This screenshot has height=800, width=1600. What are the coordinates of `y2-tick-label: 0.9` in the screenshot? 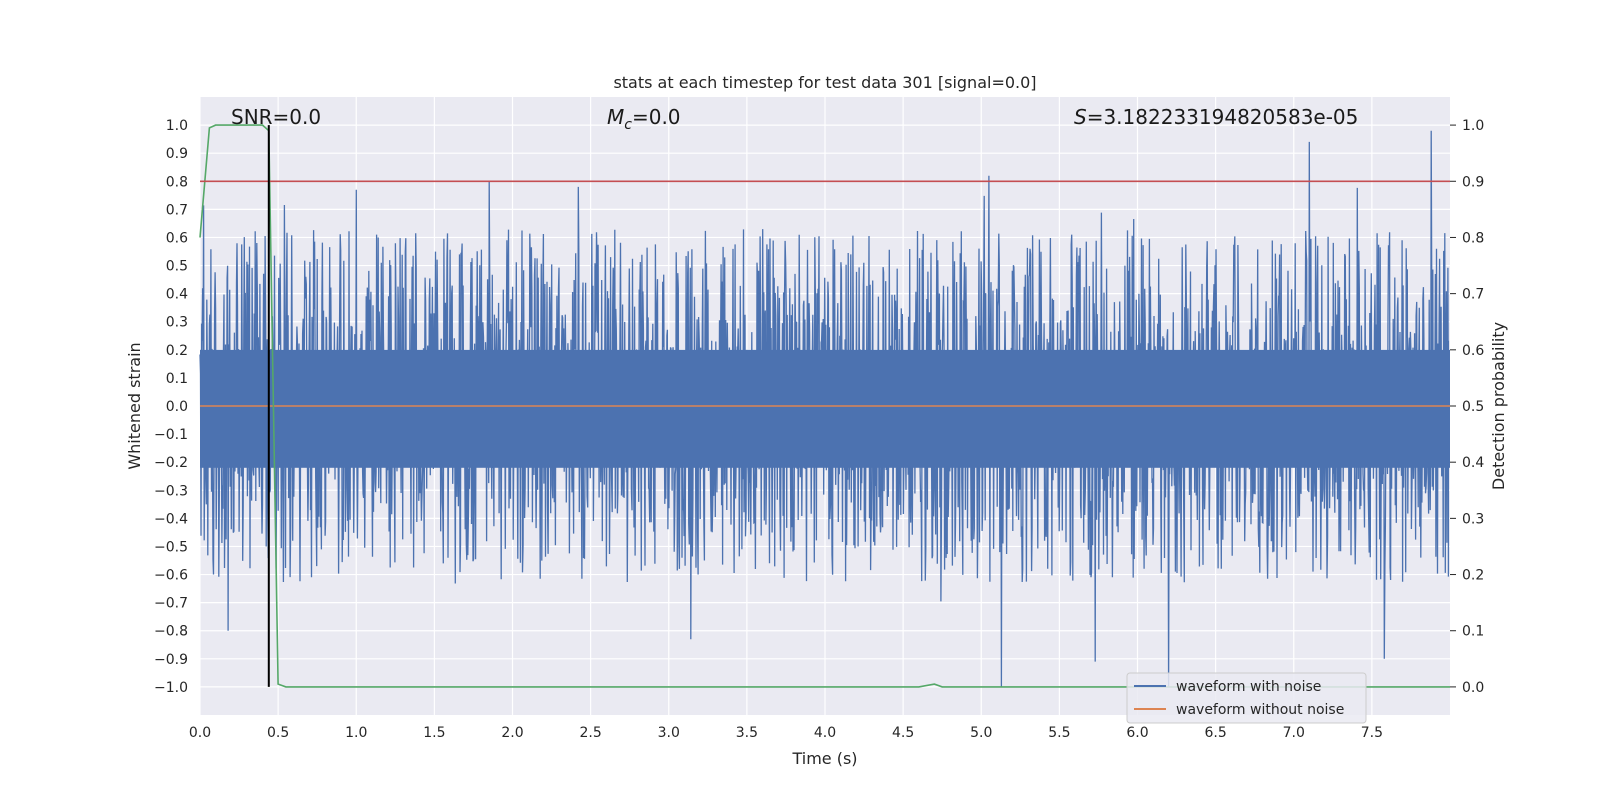 It's located at (1473, 182).